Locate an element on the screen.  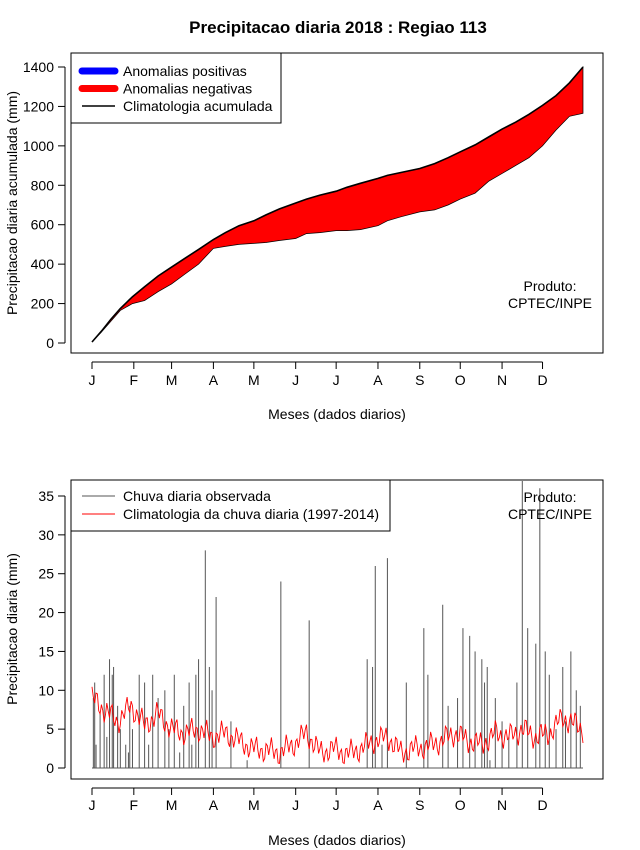
product-label-top: Produto: is located at coordinates (550, 286).